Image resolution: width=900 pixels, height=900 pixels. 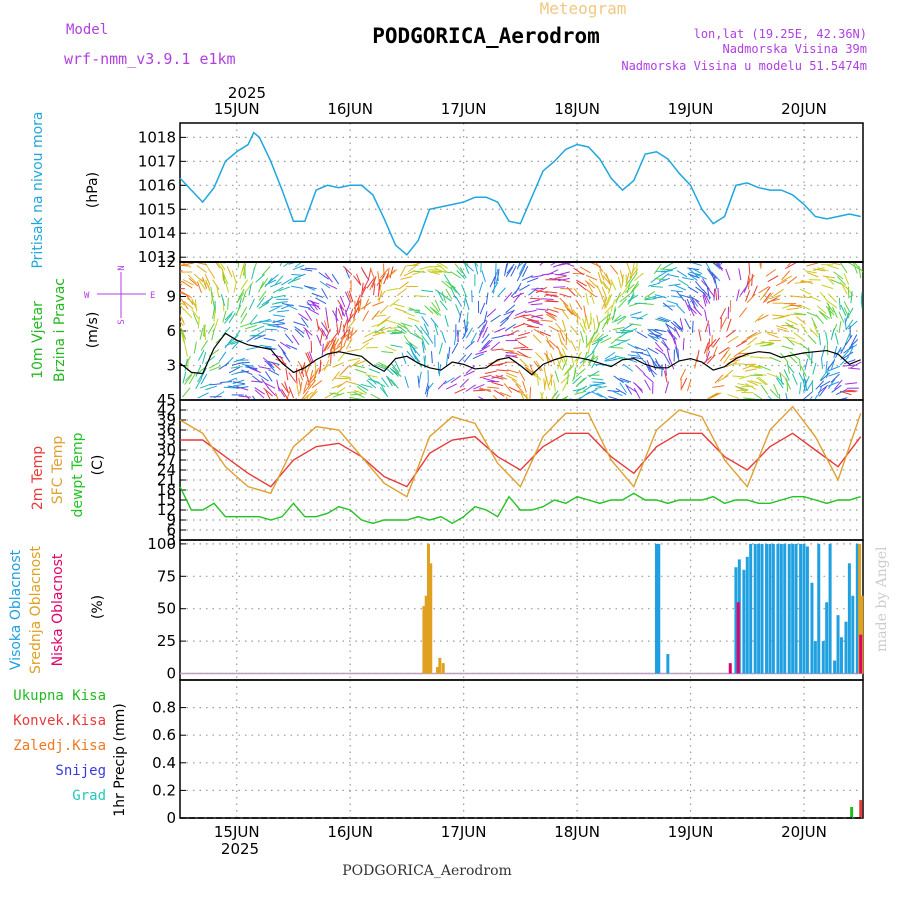 I want to click on model-label: Model, so click(x=87, y=30).